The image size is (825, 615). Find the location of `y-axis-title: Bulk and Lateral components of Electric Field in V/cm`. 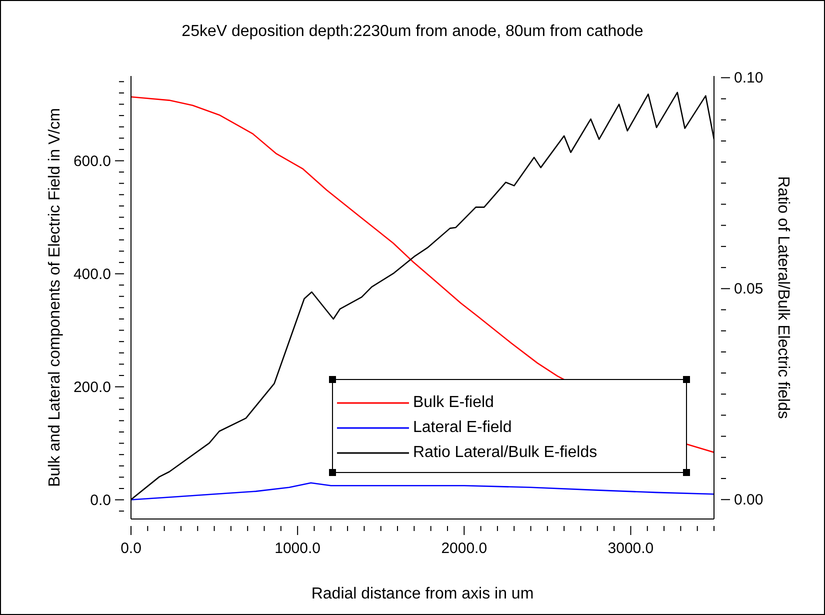

y-axis-title: Bulk and Lateral components of Electric Field in V/cm is located at coordinates (55, 297).